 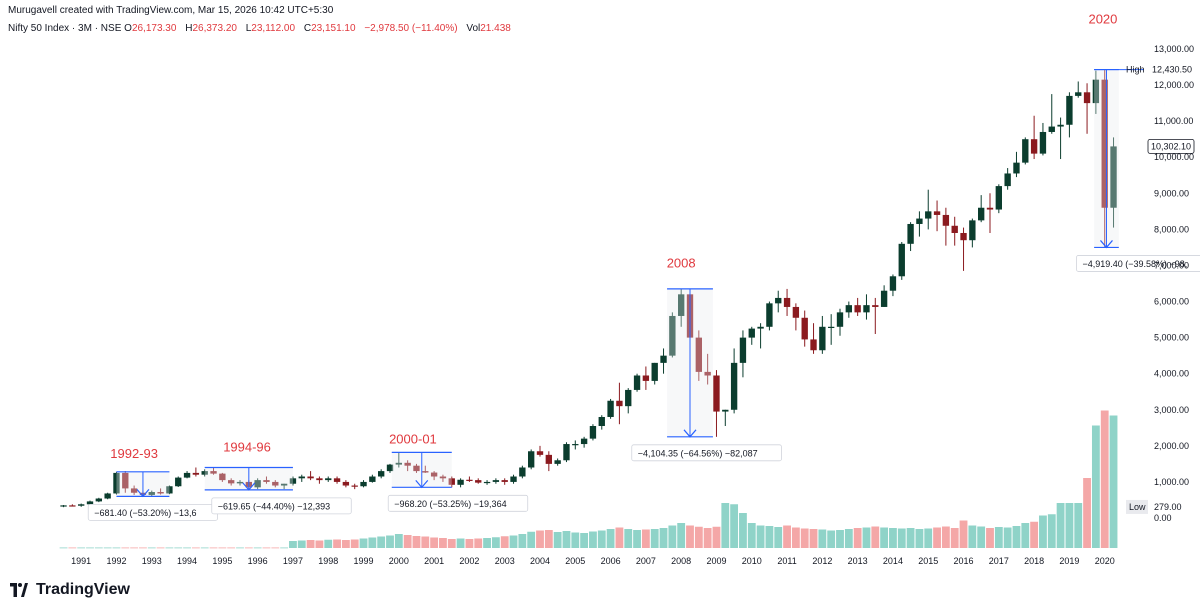 I want to click on tradingview-logo: TradingView, so click(x=69, y=590).